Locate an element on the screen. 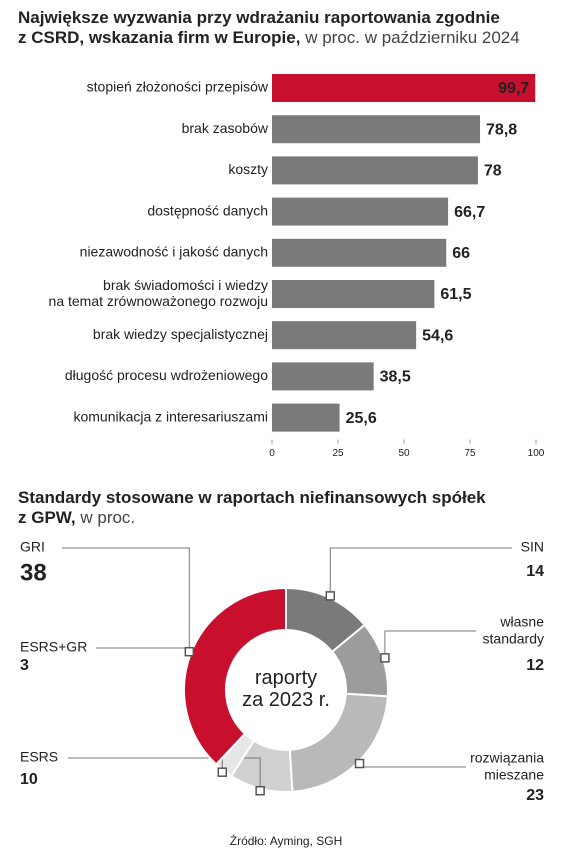 Image resolution: width=564 pixels, height=864 pixels. value-label: 66 is located at coordinates (461, 253).